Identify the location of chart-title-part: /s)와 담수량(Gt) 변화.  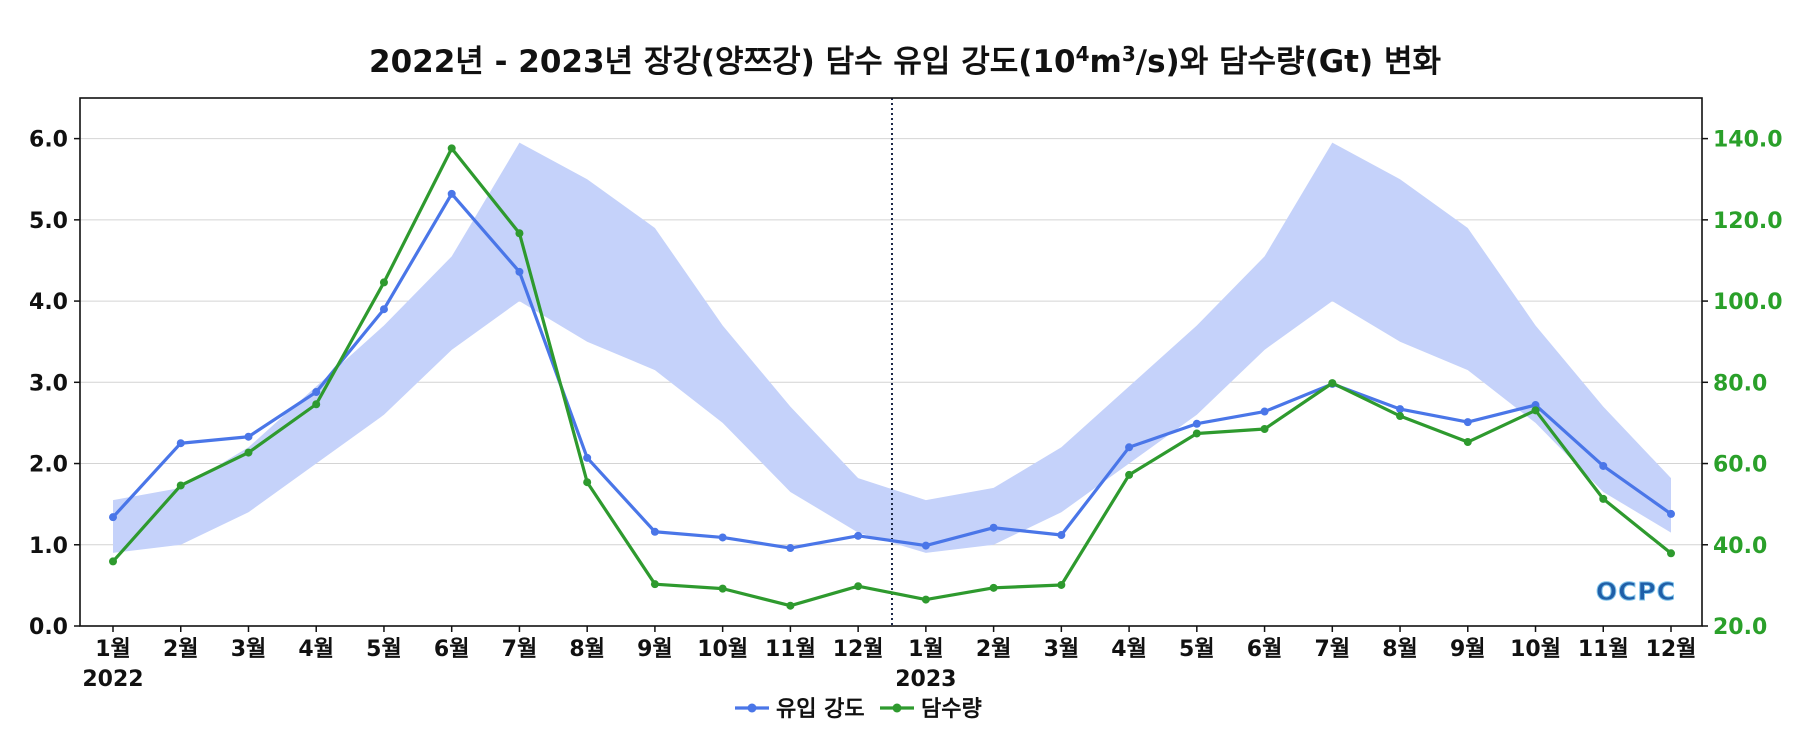
(1289, 62).